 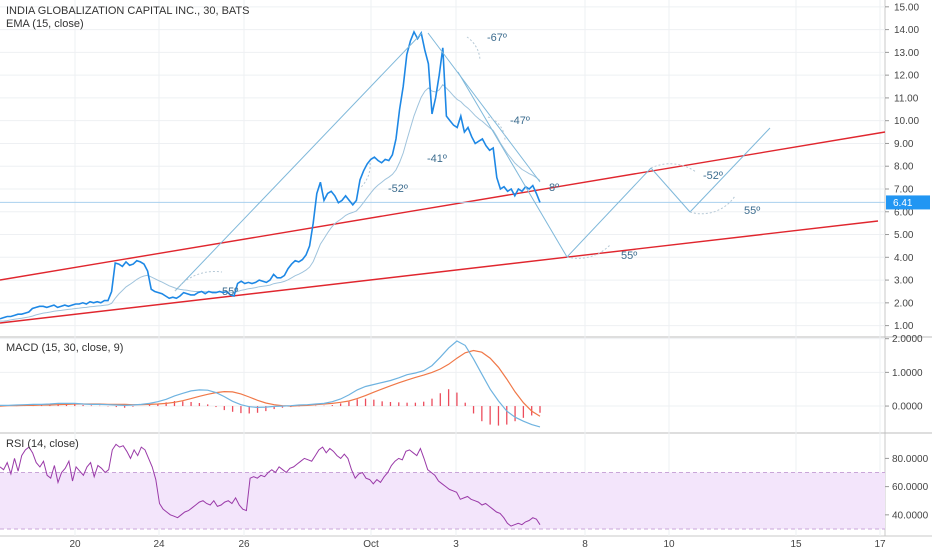 What do you see at coordinates (903, 203) in the screenshot?
I see `current-price-tag-text: 6.41` at bounding box center [903, 203].